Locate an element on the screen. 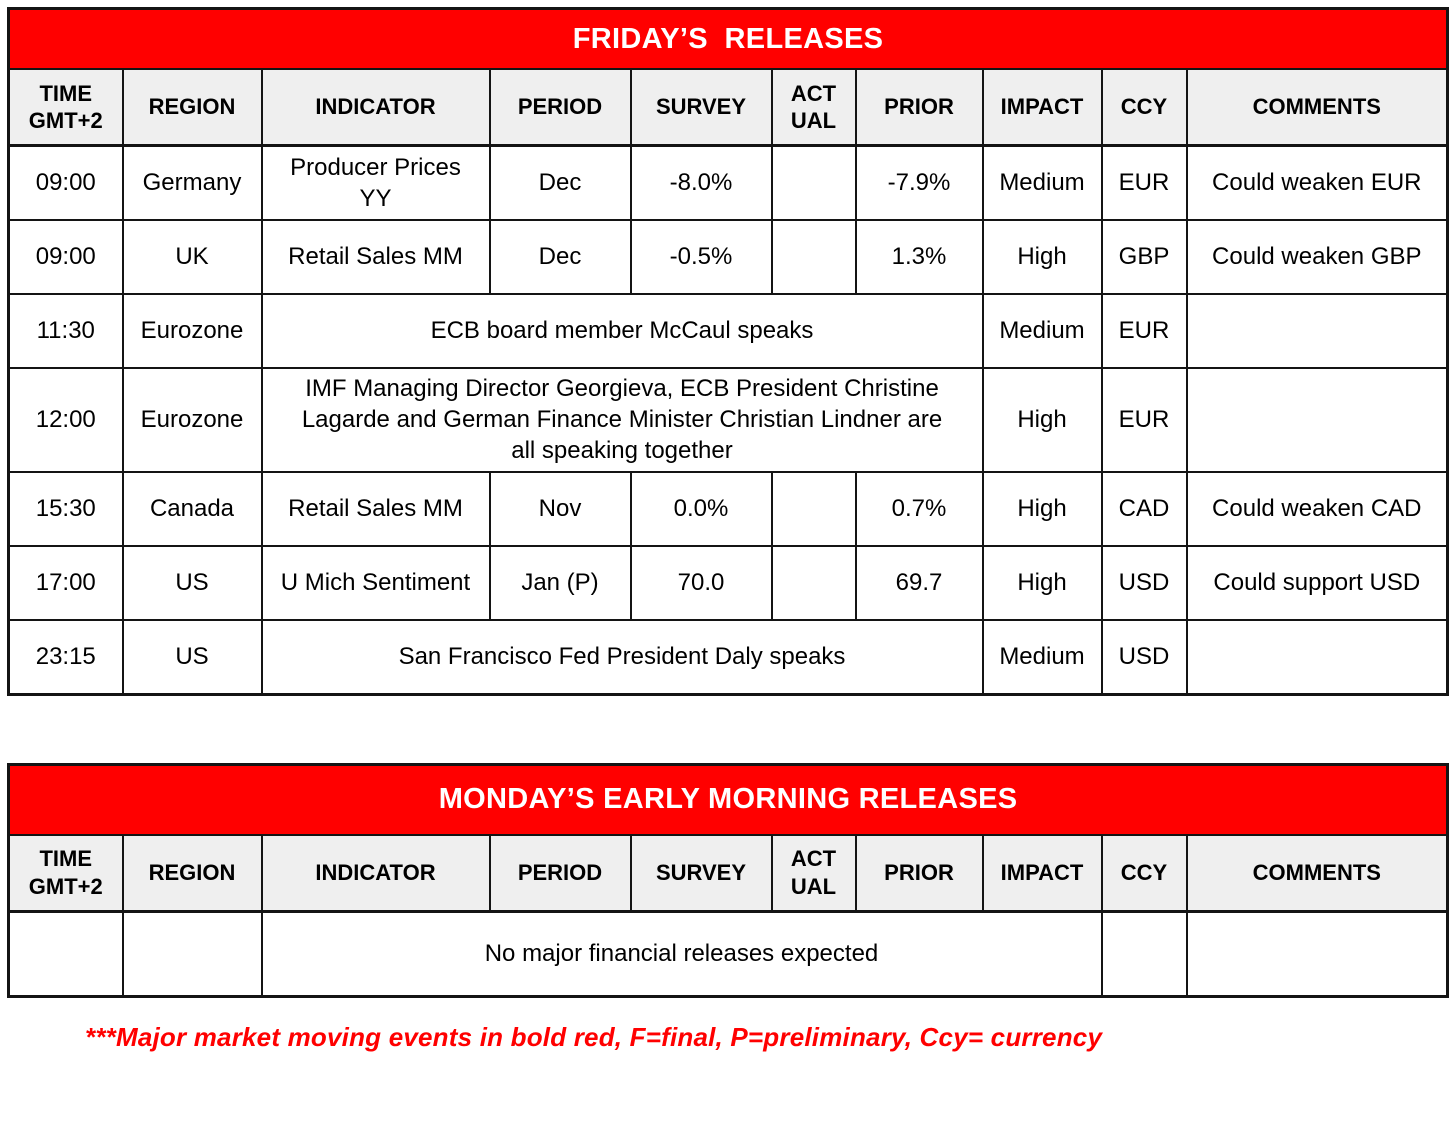 Image resolution: width=1453 pixels, height=1125 pixels. cell-indicator-merged: ECB board member McCaul speaks is located at coordinates (622, 331).